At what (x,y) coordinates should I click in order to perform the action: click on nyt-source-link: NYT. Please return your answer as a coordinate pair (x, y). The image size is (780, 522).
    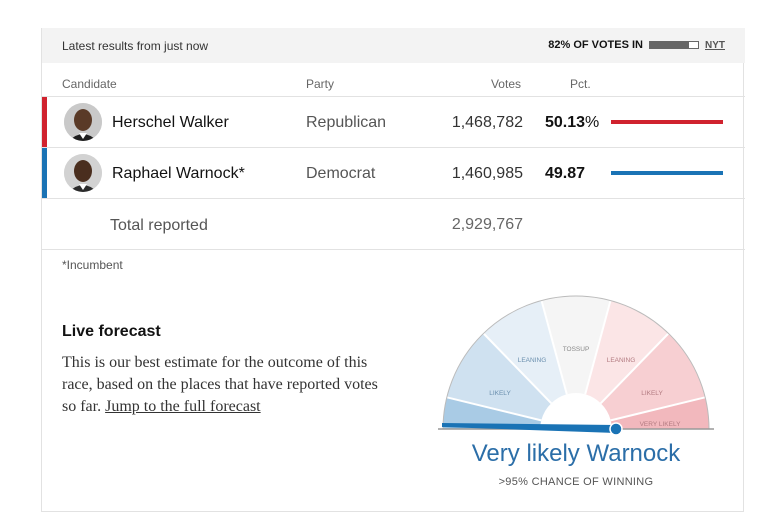
    Looking at the image, I should click on (715, 45).